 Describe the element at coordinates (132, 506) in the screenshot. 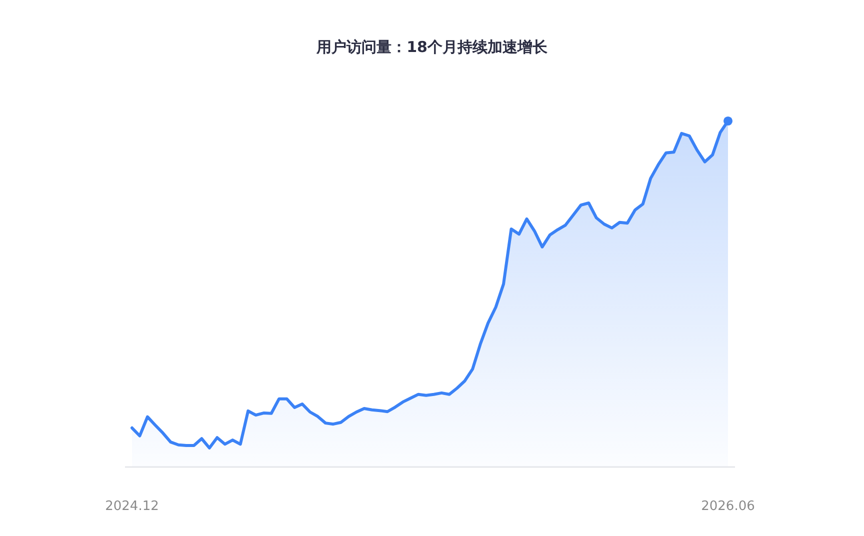

I see `x-tick-label: 2024.12` at that location.